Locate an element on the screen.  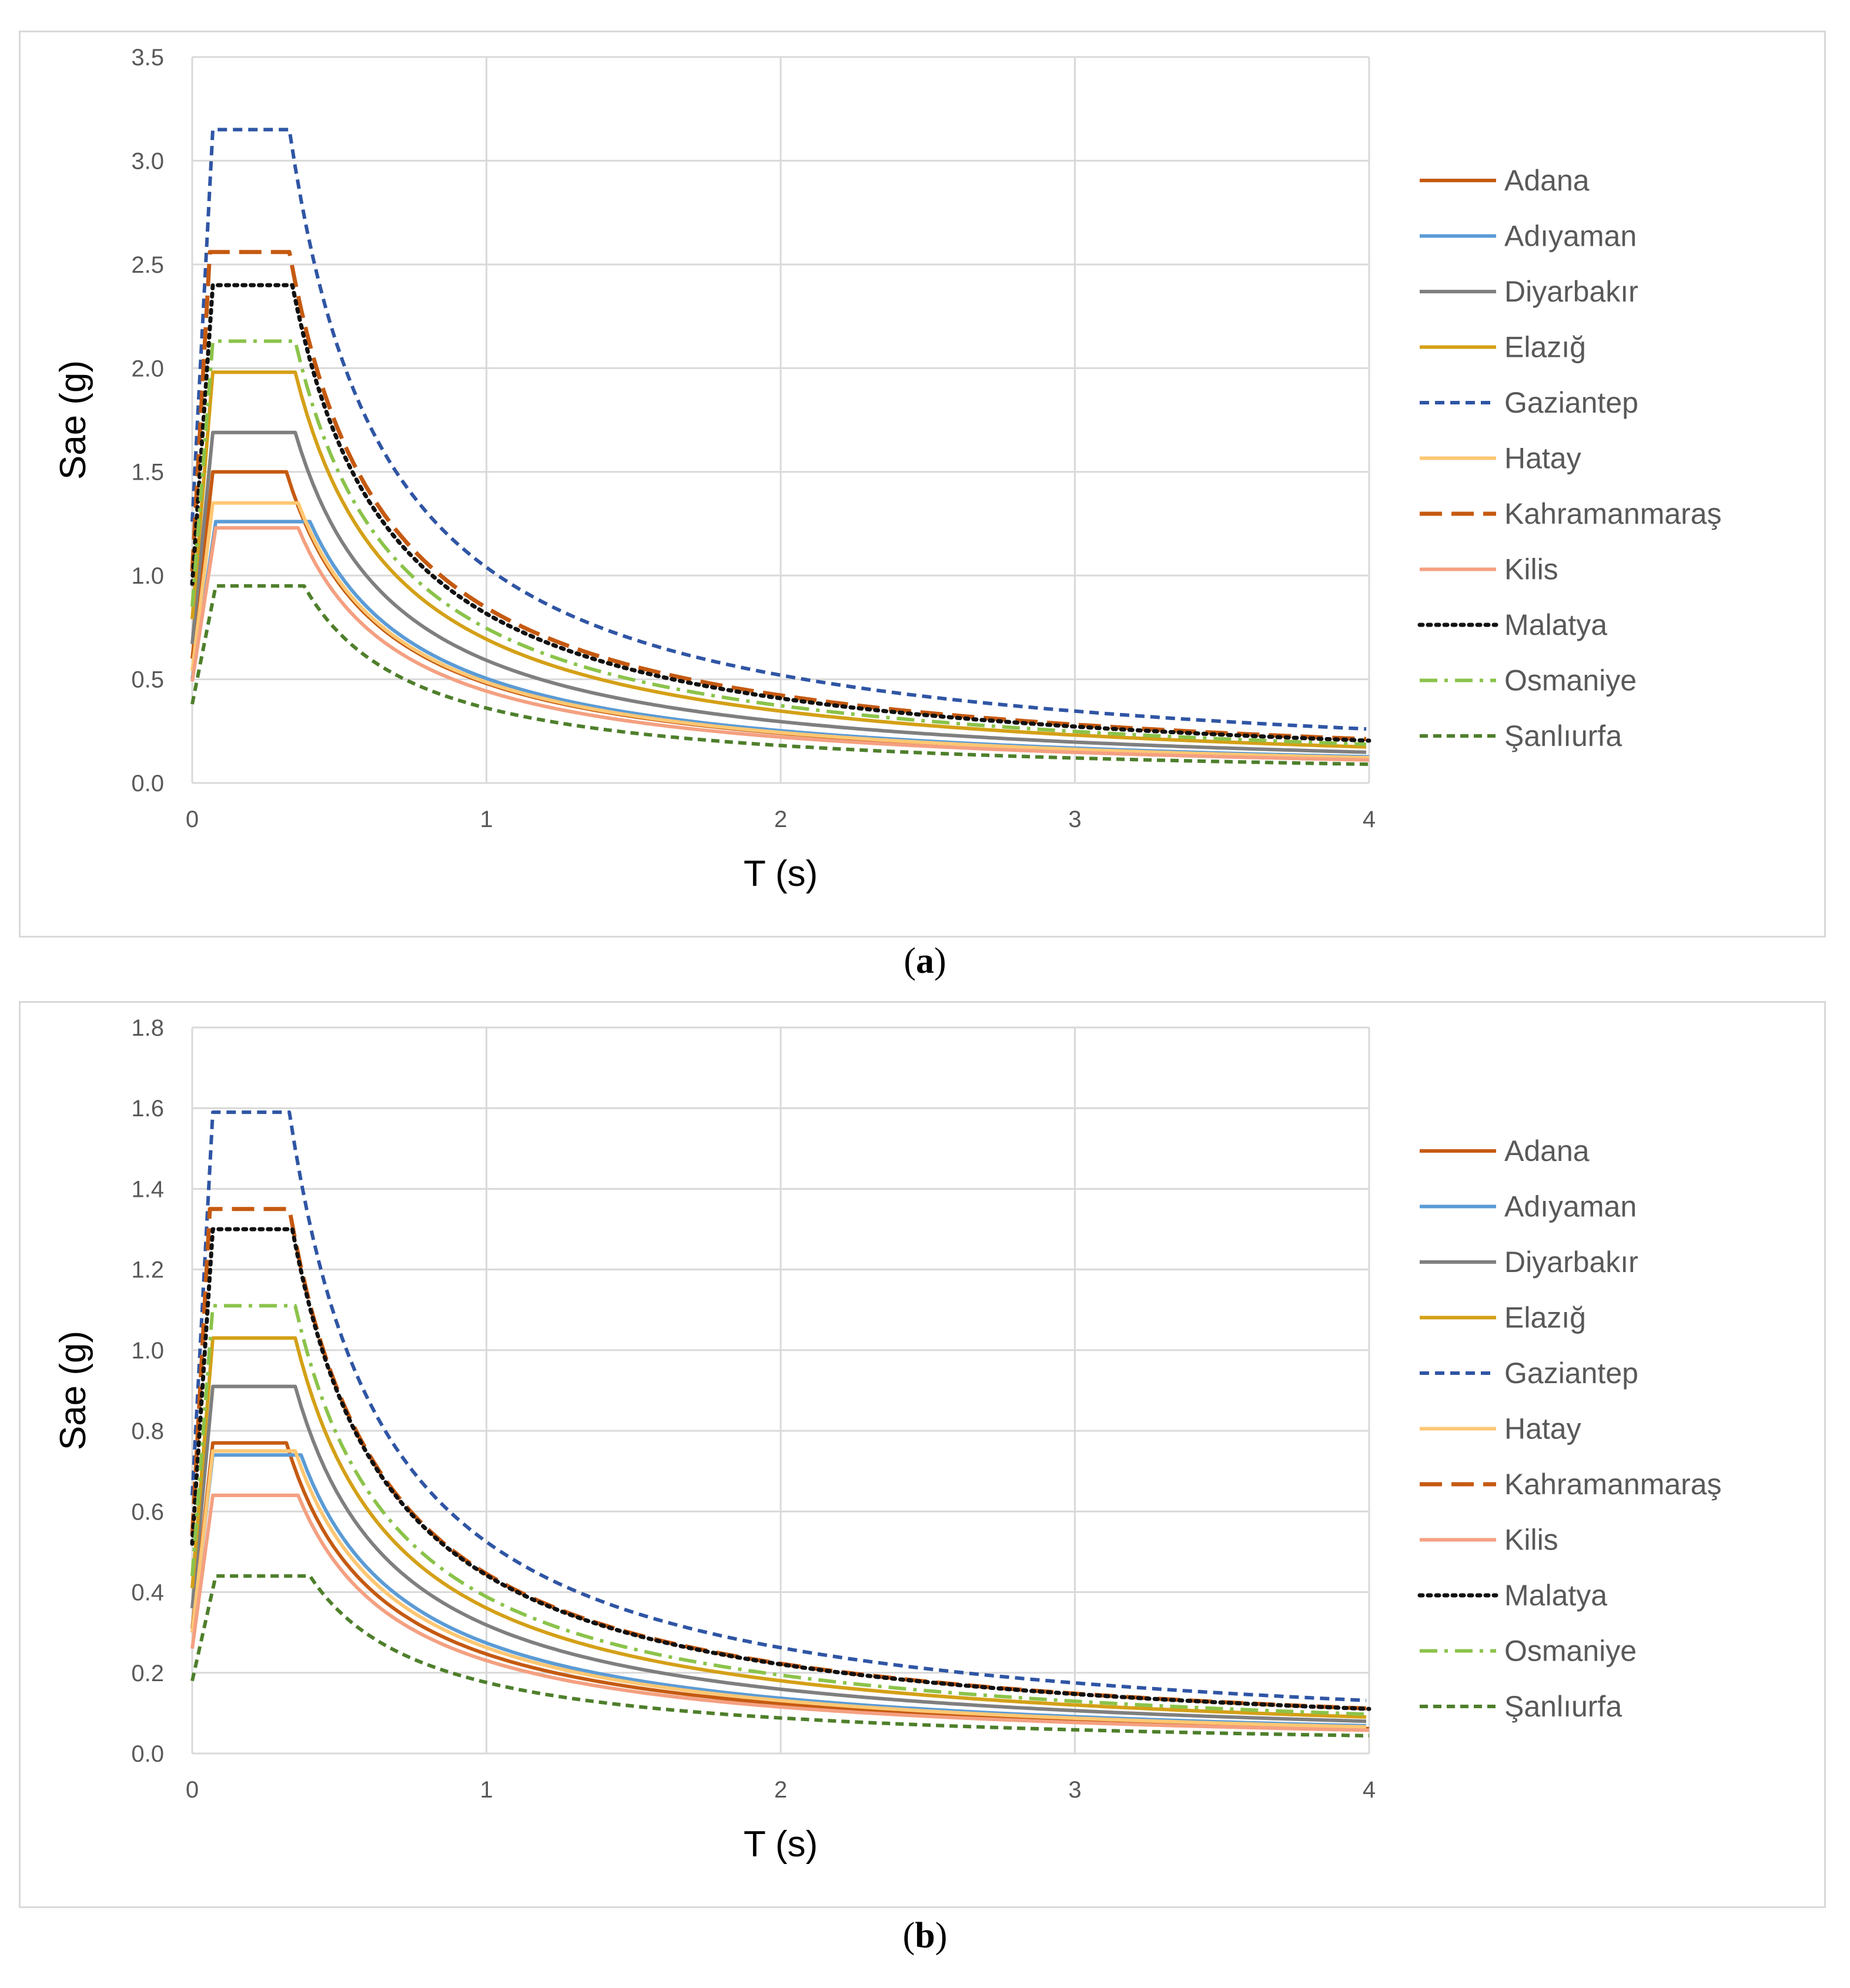
caption-b-letter: b is located at coordinates (925, 1936).